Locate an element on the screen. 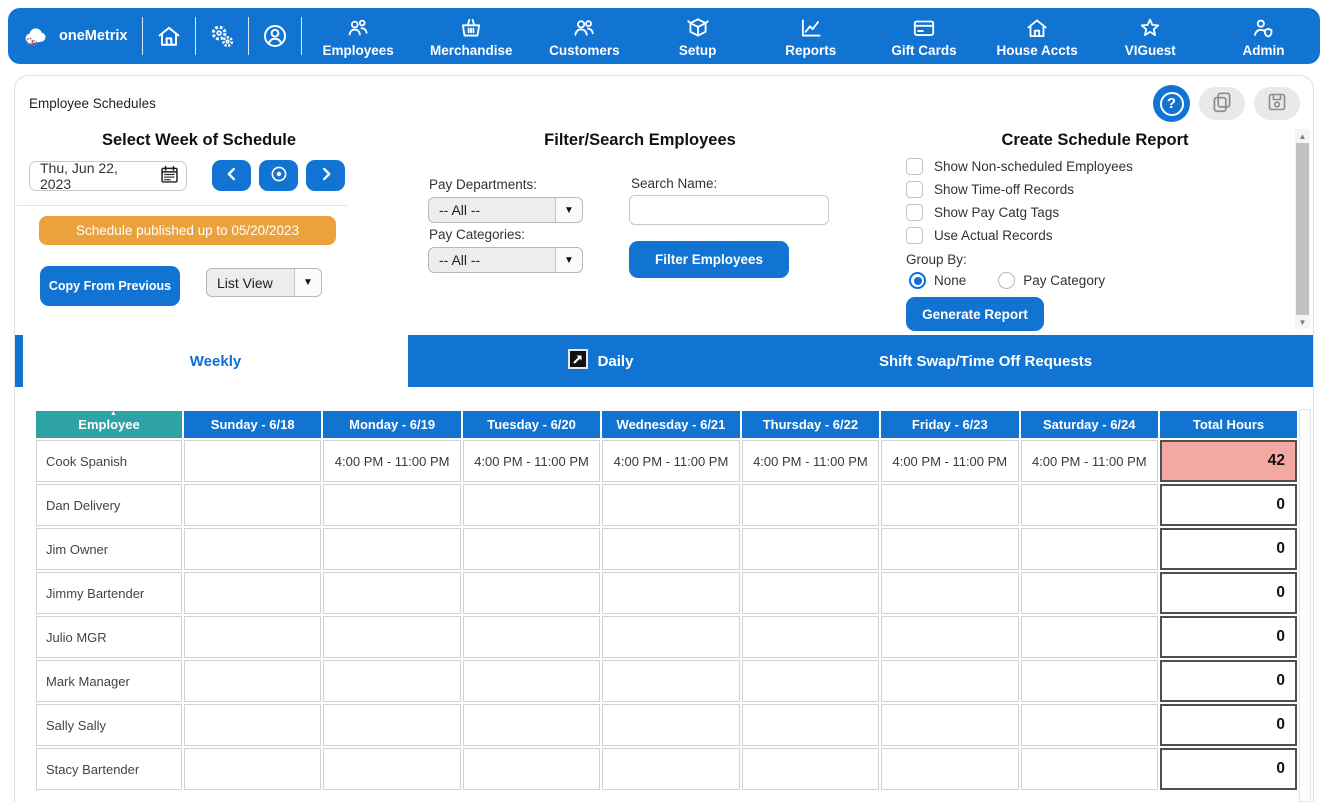 The height and width of the screenshot is (802, 1328). account-button is located at coordinates (275, 36).